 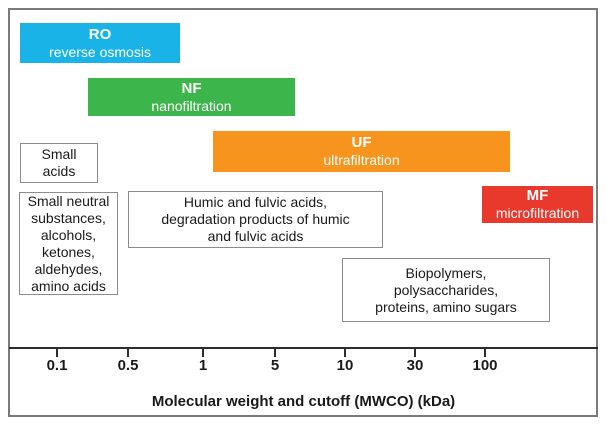 I want to click on axis-tick-label: 0.1, so click(x=57, y=365).